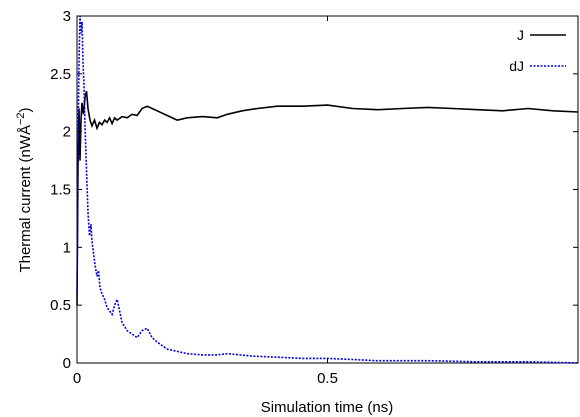 The image size is (580, 417). What do you see at coordinates (67, 247) in the screenshot?
I see `y-tick-label: 1` at bounding box center [67, 247].